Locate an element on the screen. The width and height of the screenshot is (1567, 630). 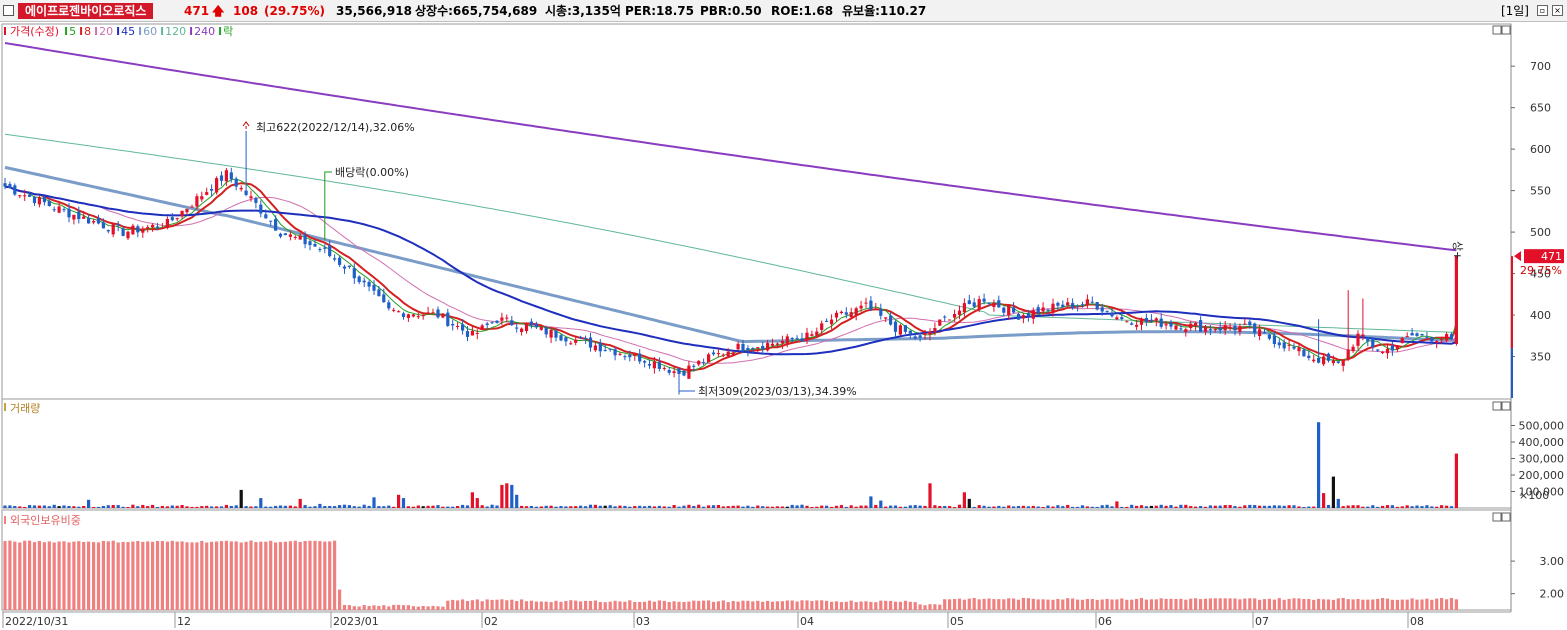
stock-name: 에이프로젠바이오로직스 is located at coordinates (86, 11).